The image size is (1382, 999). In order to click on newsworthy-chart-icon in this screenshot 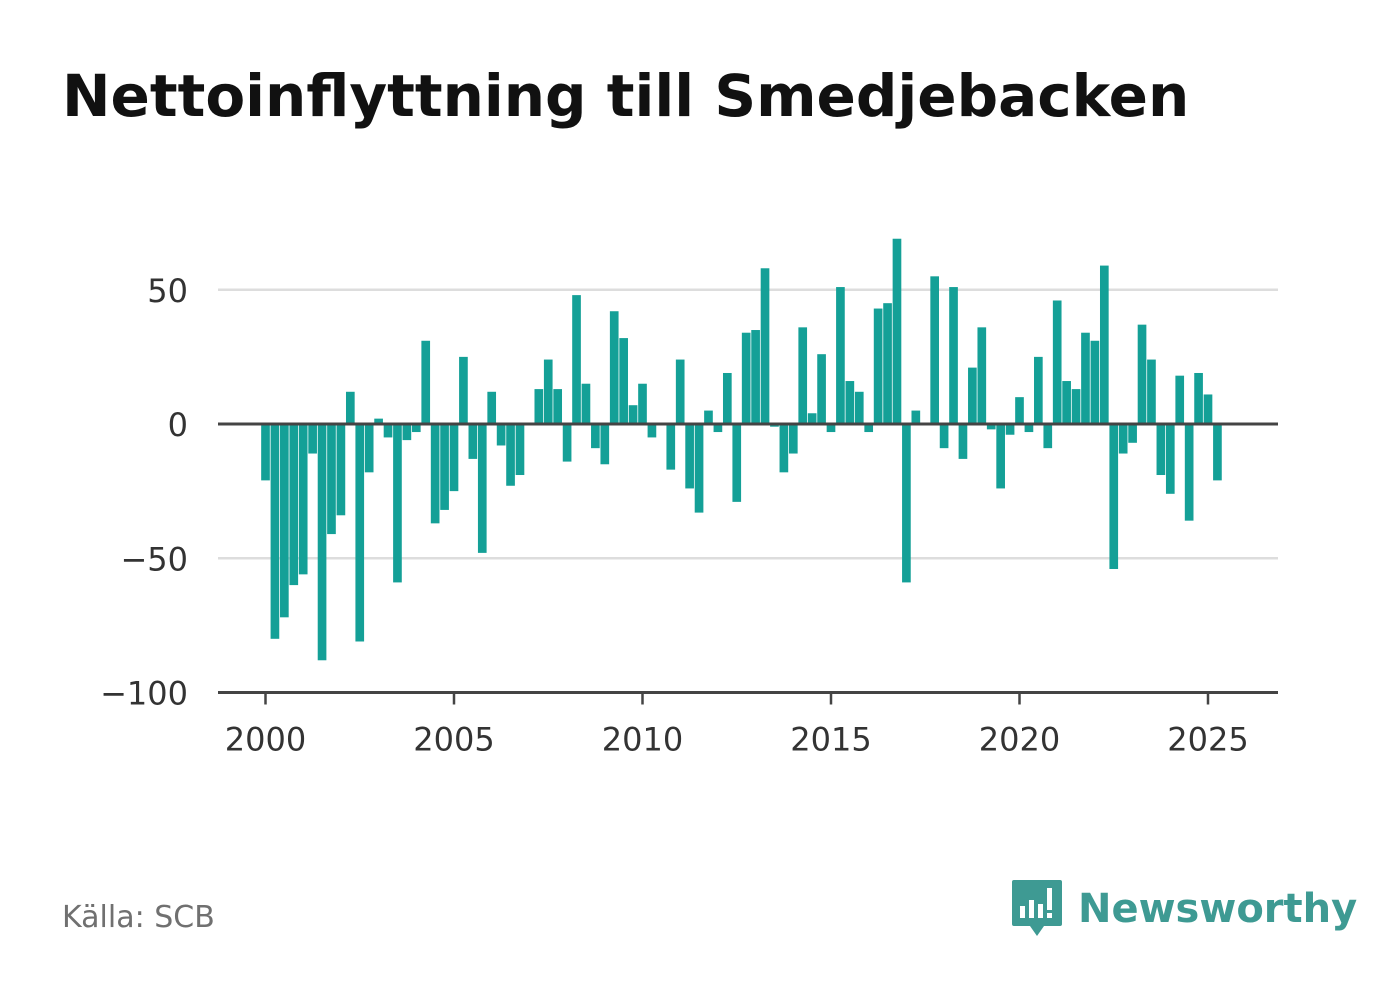, I will do `click(1037, 908)`.